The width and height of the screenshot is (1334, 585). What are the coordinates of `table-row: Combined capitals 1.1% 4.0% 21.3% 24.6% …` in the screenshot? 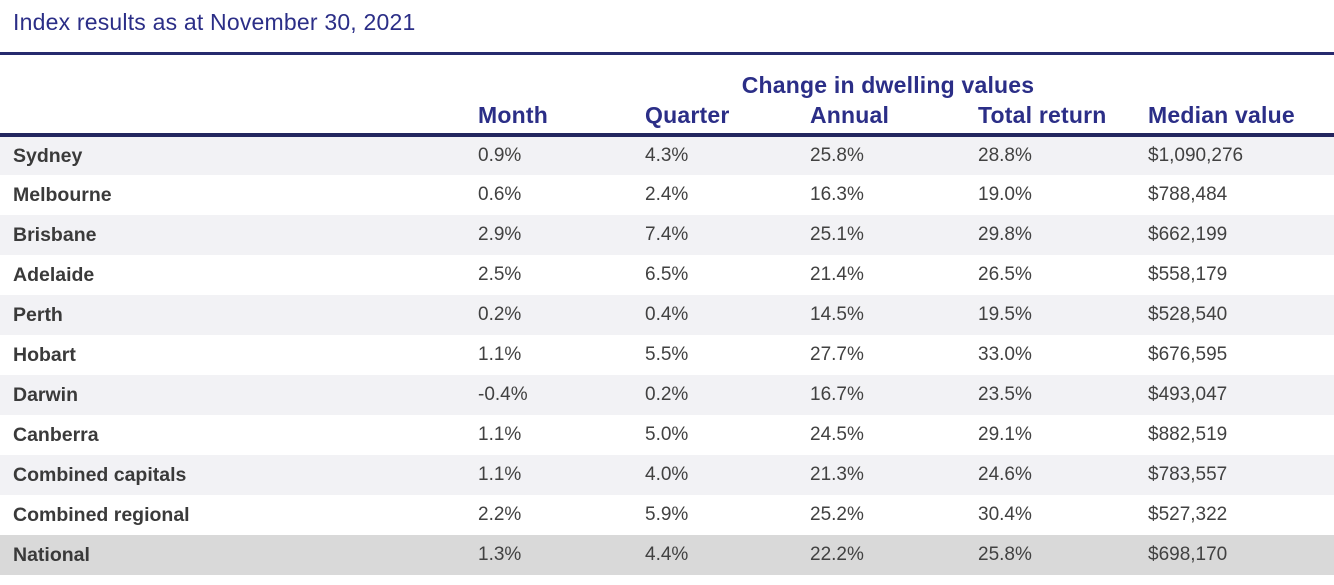 It's located at (667, 475).